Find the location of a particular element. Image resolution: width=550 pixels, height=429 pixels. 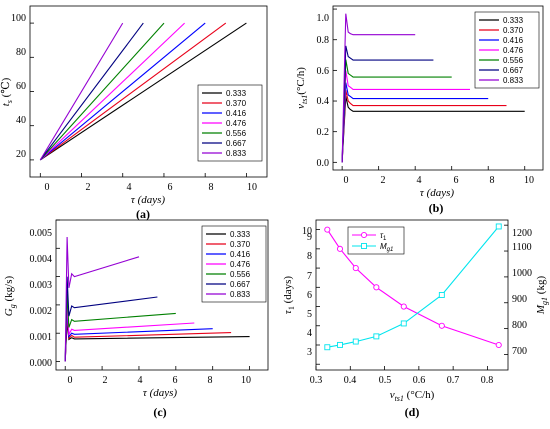

panel-label: (d) is located at coordinates (412, 412).